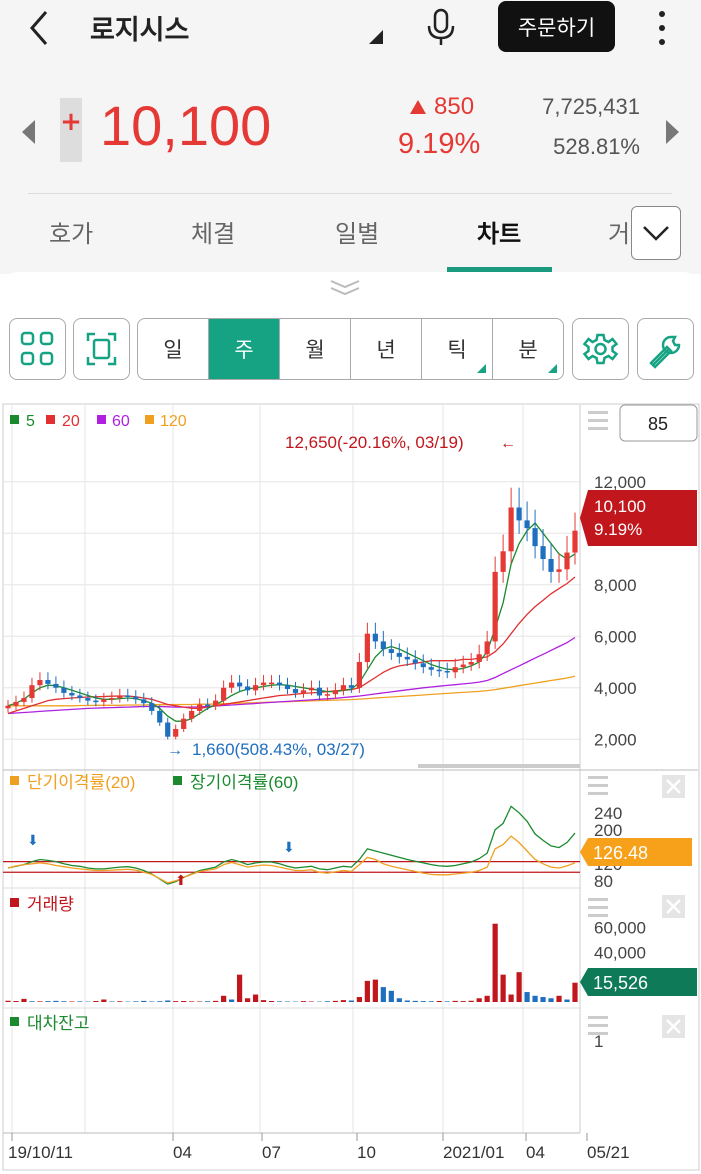  I want to click on tab-more-partial: 거, so click(619, 234).